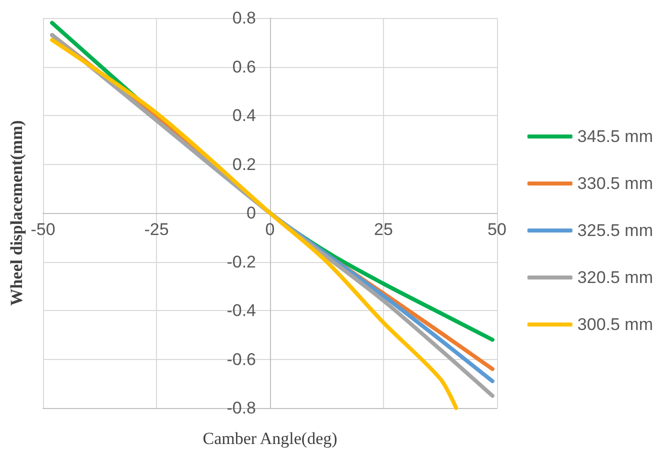 The width and height of the screenshot is (663, 461). What do you see at coordinates (383, 229) in the screenshot?
I see `x-tick-label: 25` at bounding box center [383, 229].